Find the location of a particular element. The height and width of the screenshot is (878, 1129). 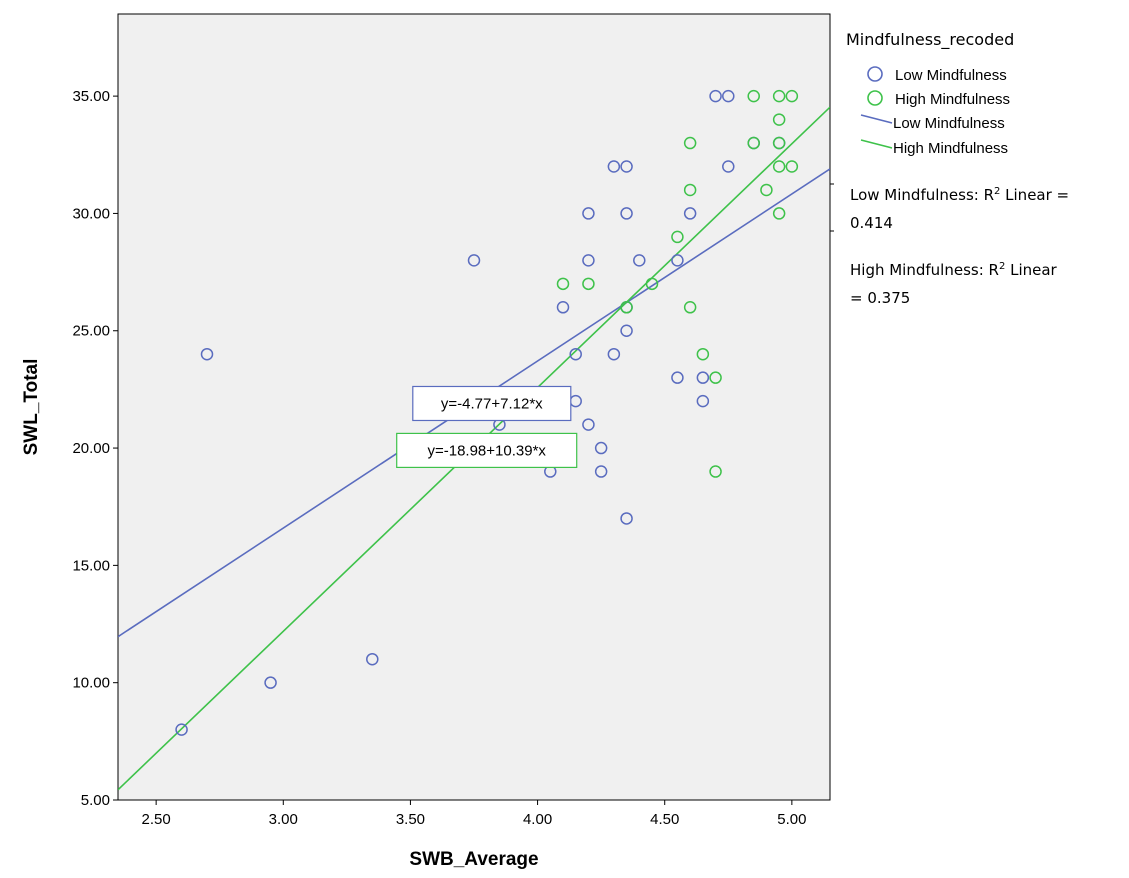

r2-low-text: Low Mindfulness: R2 Linear = is located at coordinates (959, 195).